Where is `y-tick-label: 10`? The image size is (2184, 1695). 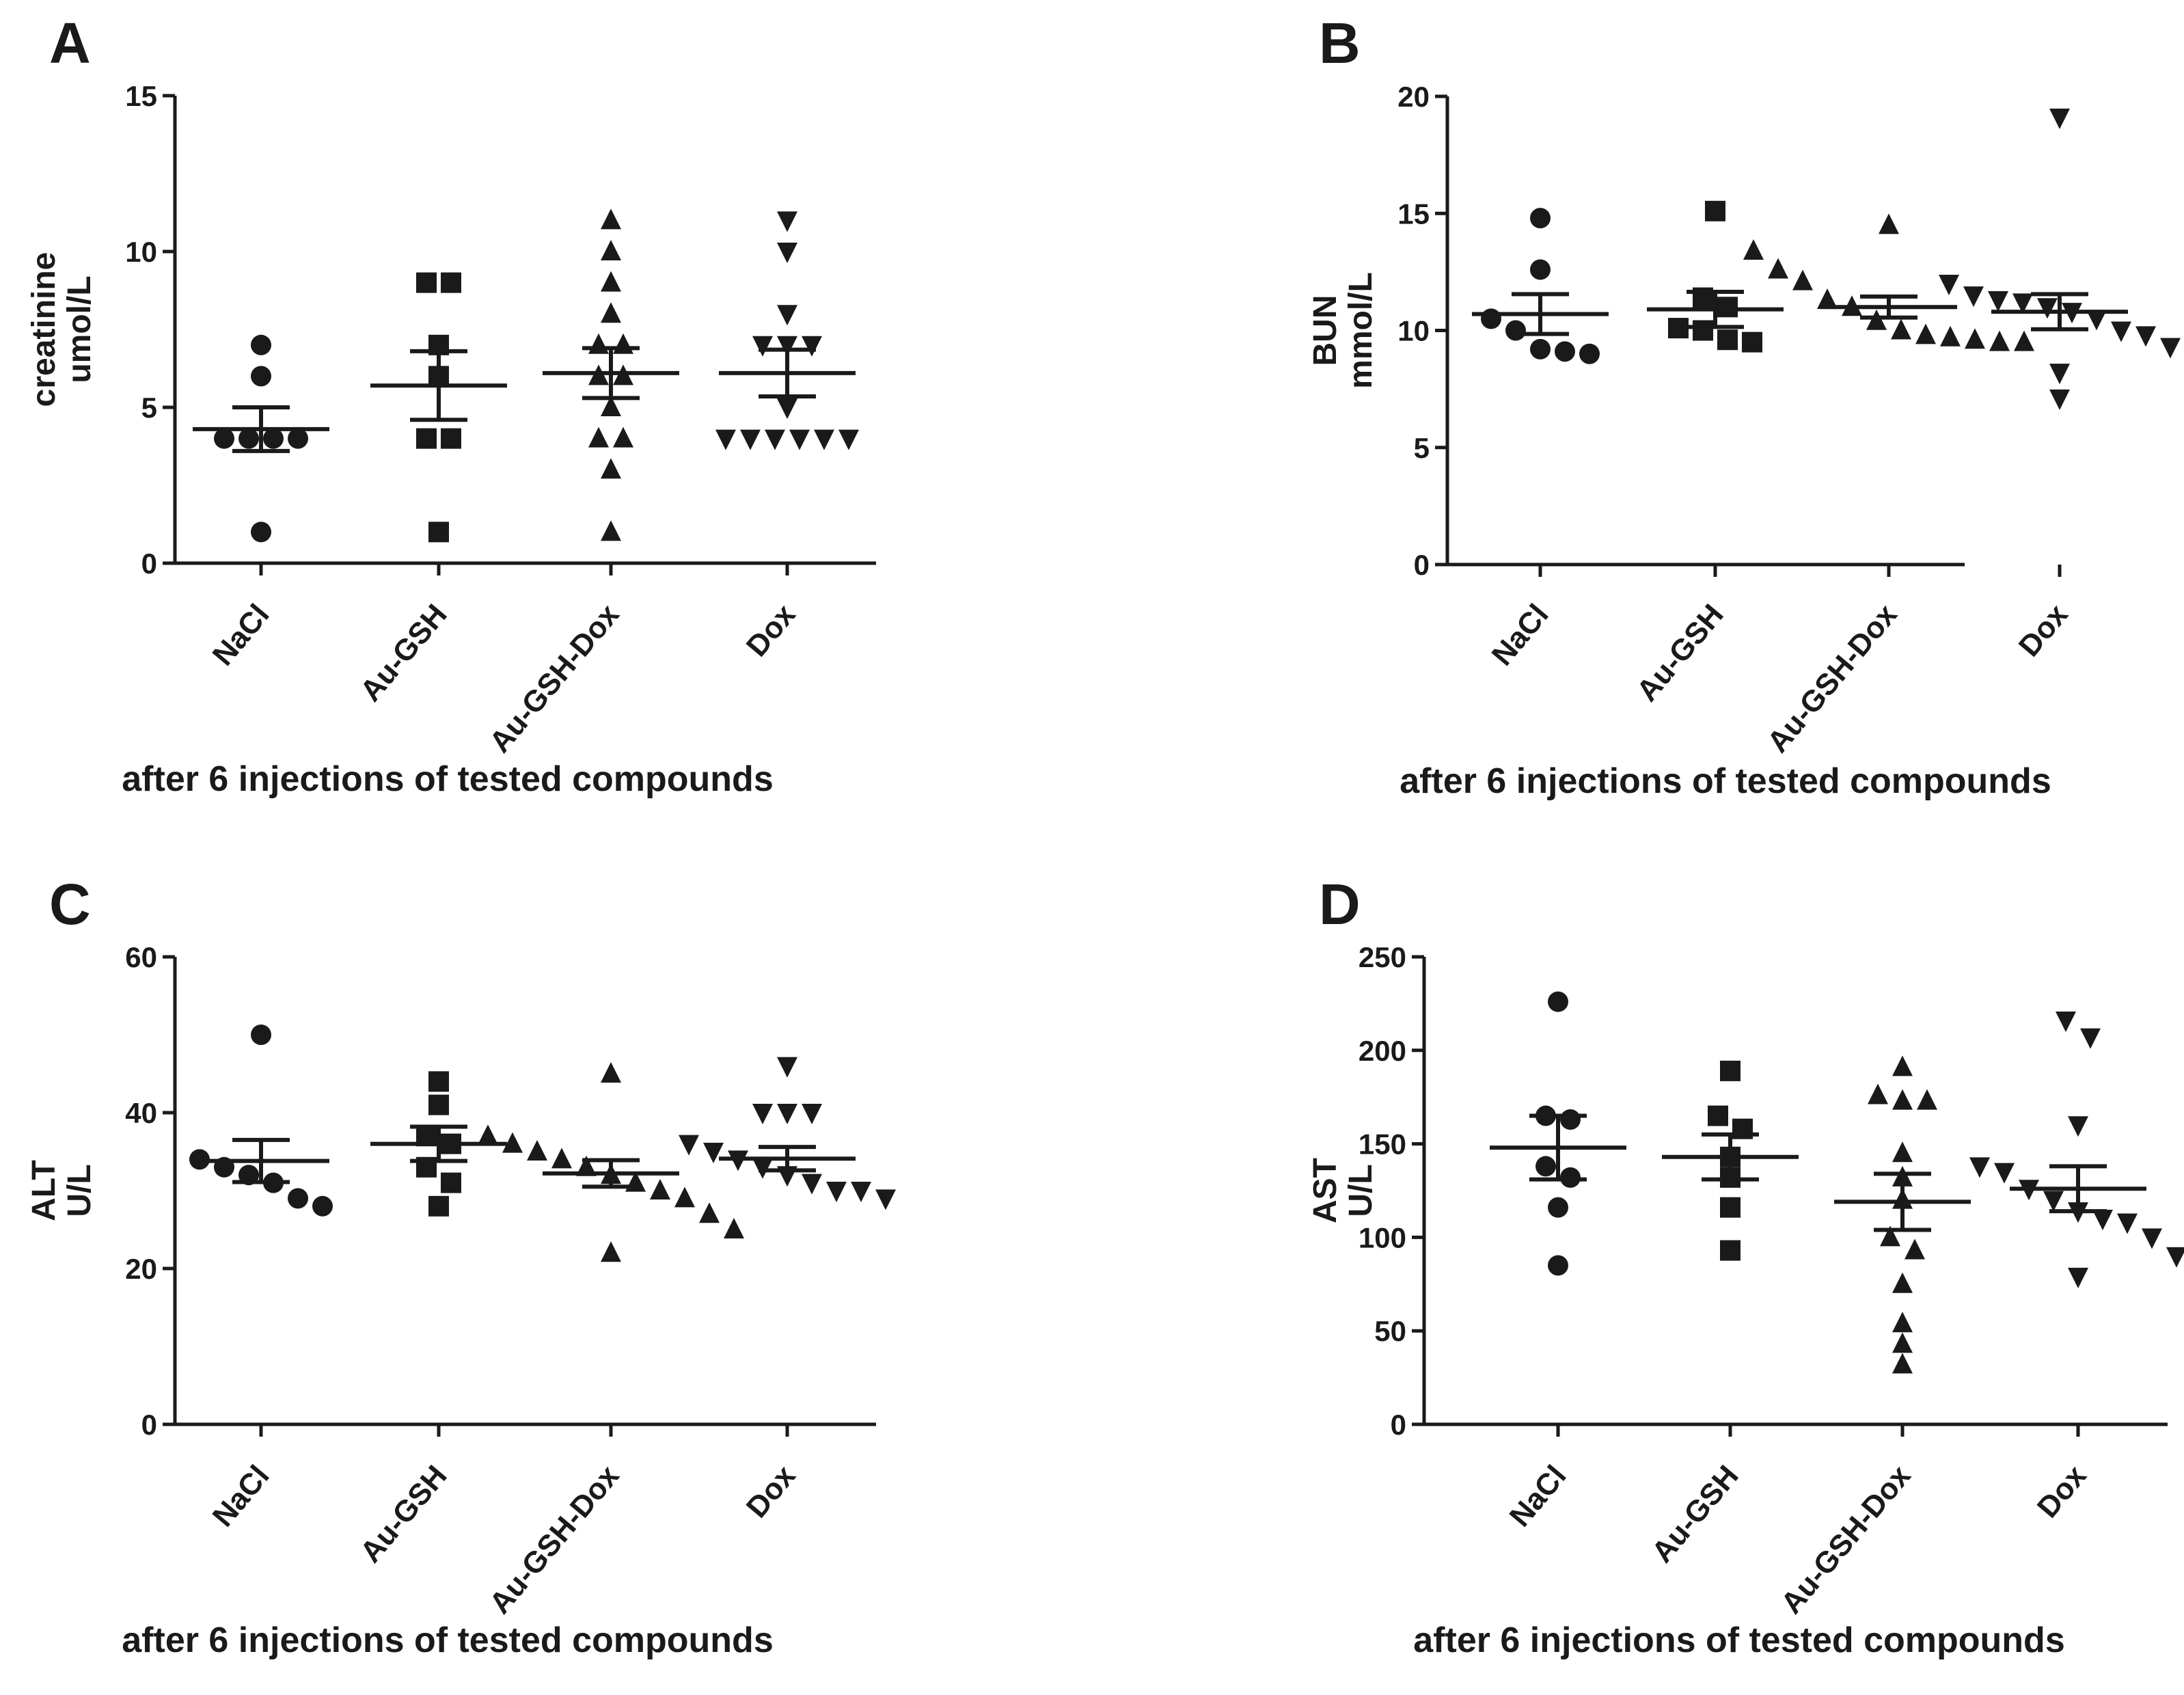 y-tick-label: 10 is located at coordinates (1413, 331).